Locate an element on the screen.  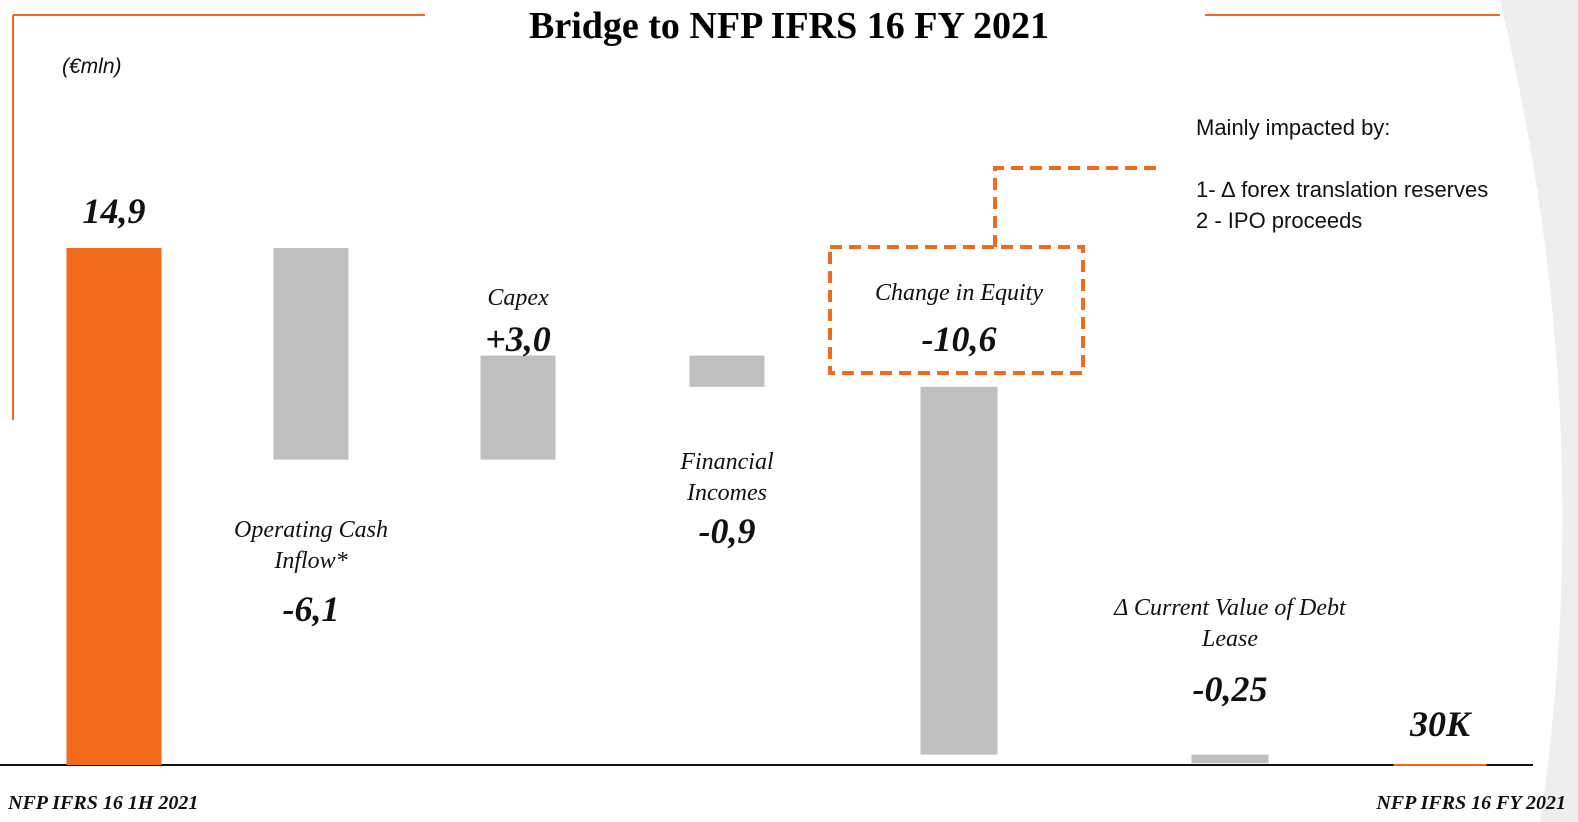
category-label: Change in Equity is located at coordinates (959, 293).